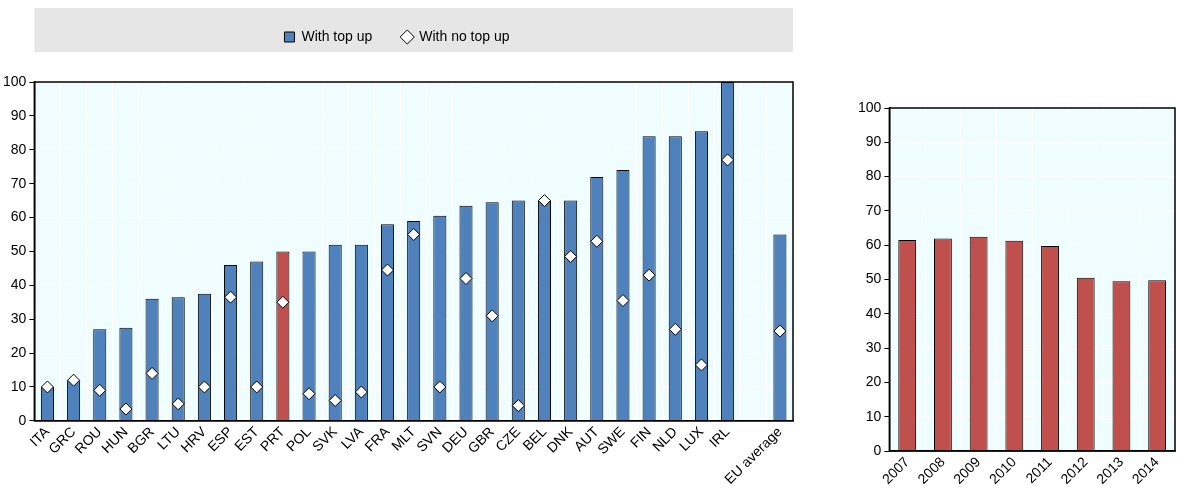  What do you see at coordinates (719, 437) in the screenshot?
I see `x-tick-label: IRL` at bounding box center [719, 437].